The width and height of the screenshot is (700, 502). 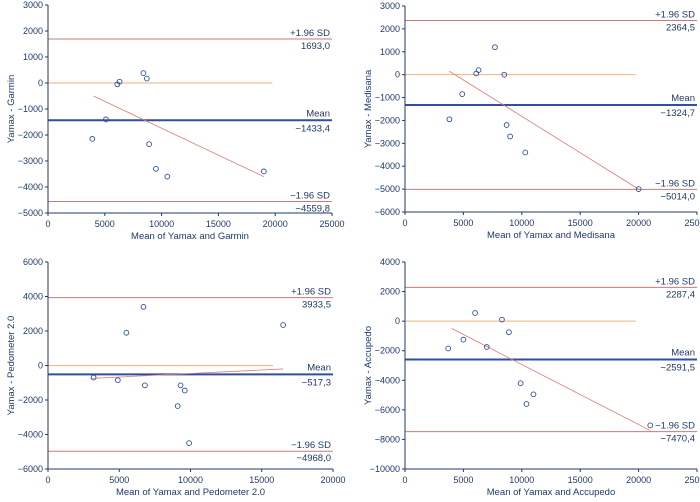 What do you see at coordinates (11, 366) in the screenshot?
I see `y-axis-title: Yamax - Pedometer 2.0` at bounding box center [11, 366].